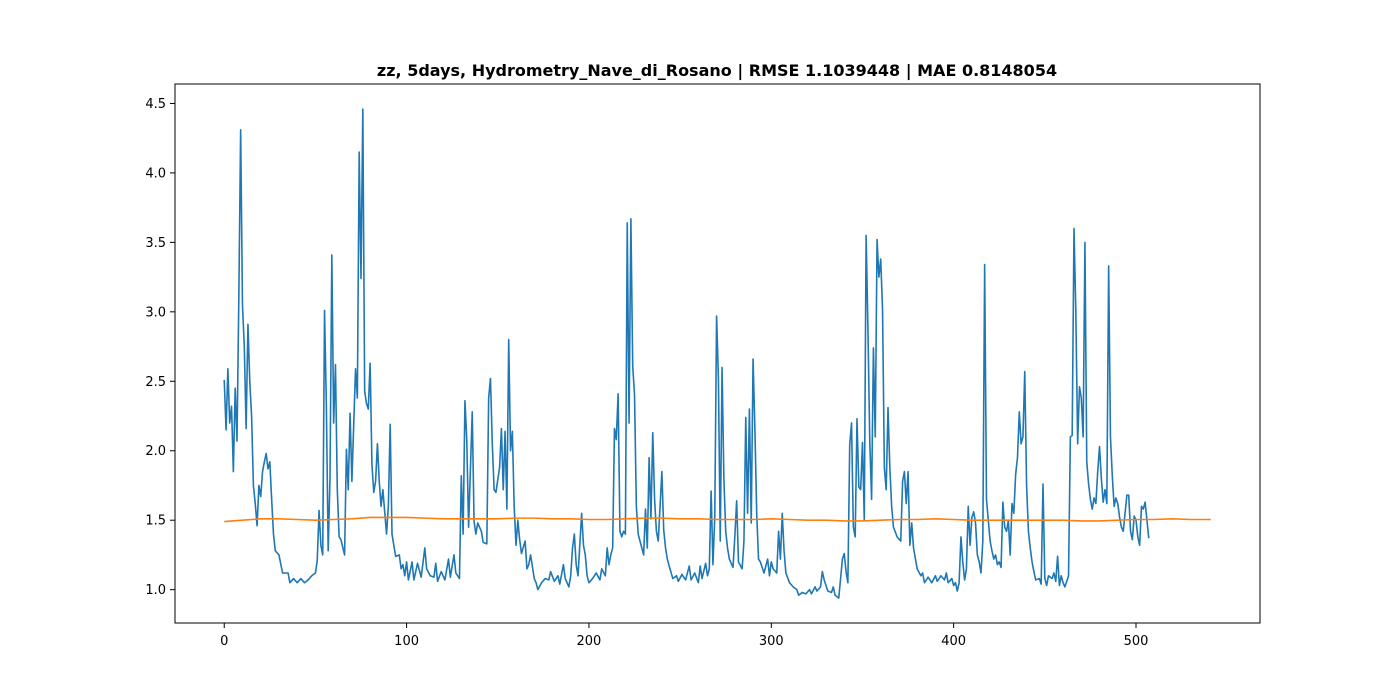  Describe the element at coordinates (224, 641) in the screenshot. I see `x-tick-label: 0` at that location.